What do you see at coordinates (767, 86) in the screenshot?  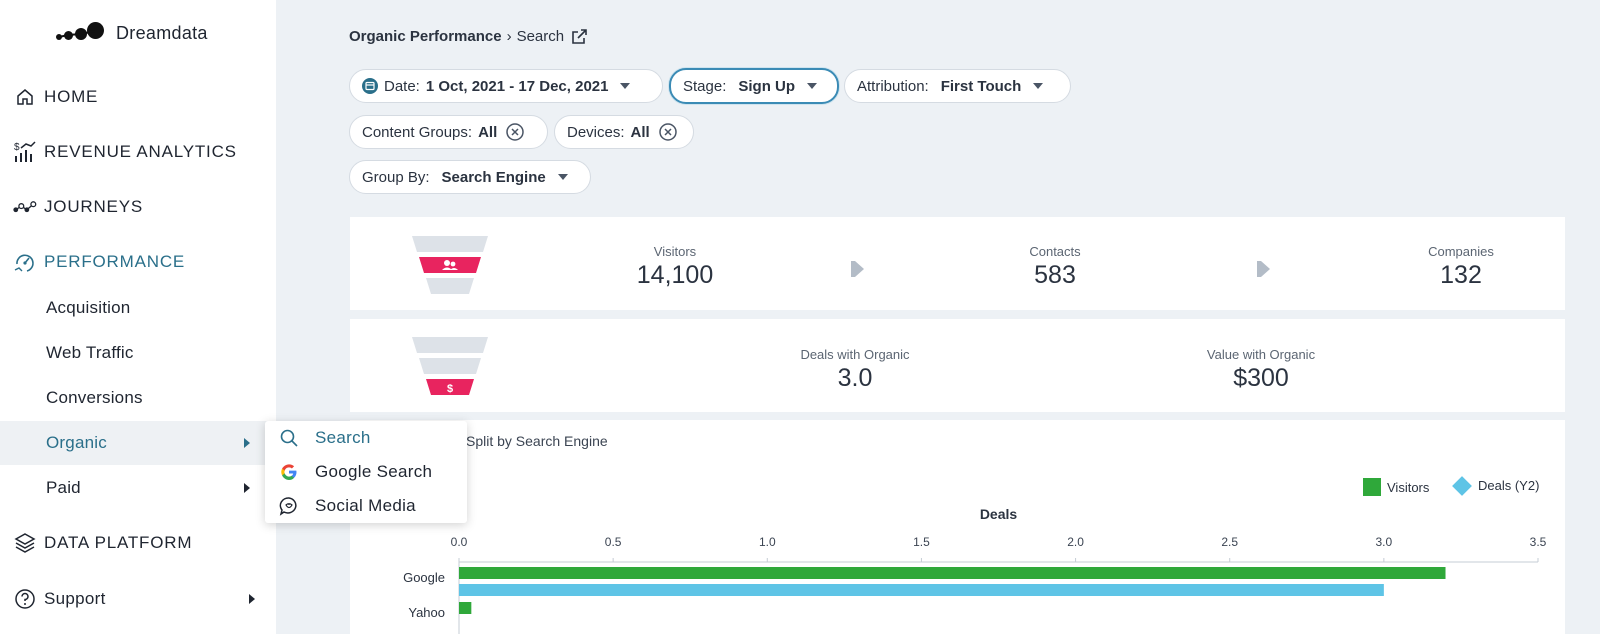 I see `stage-filter-value: Sign Up` at bounding box center [767, 86].